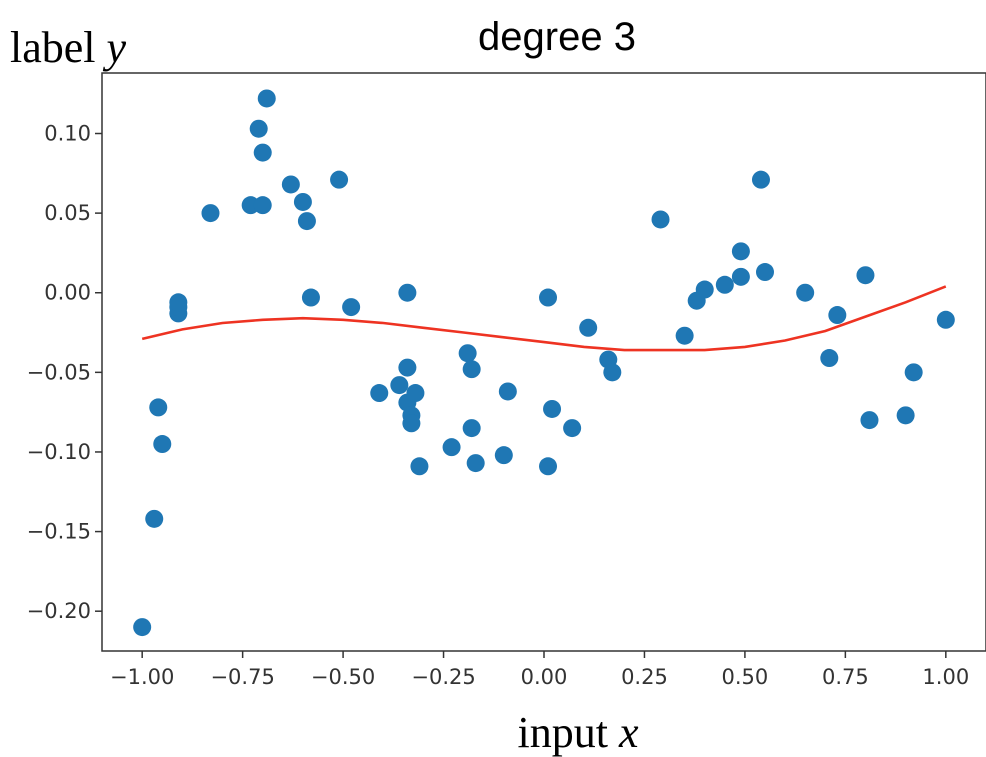 The width and height of the screenshot is (986, 757). What do you see at coordinates (443, 677) in the screenshot?
I see `x-tick-label: −0.25` at bounding box center [443, 677].